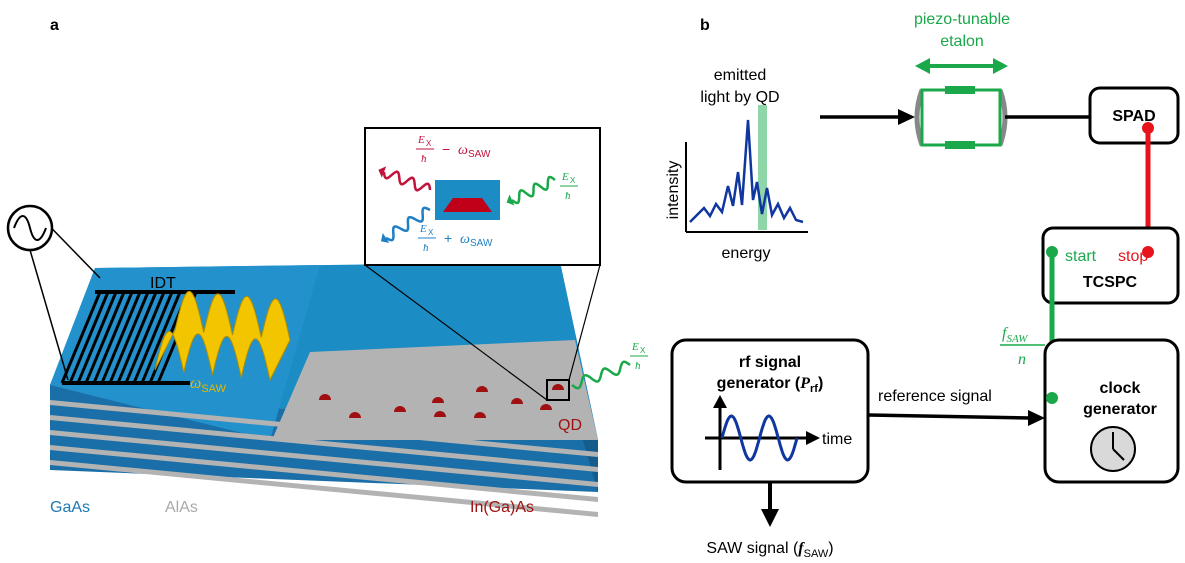  I want to click on spad-box, so click(1134, 115).